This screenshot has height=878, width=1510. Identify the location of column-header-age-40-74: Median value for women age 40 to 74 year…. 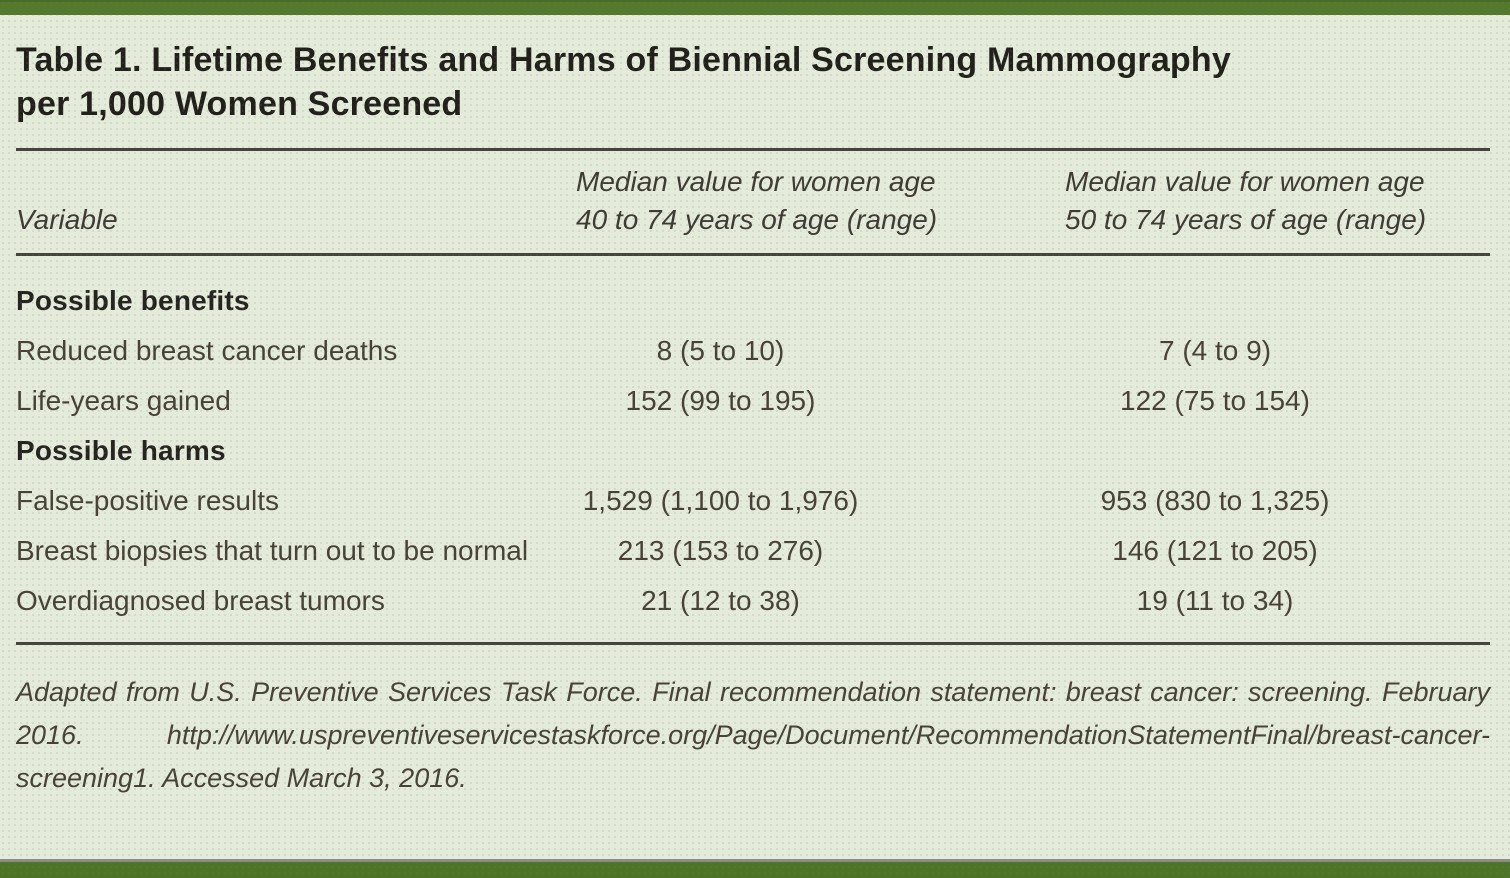
(820, 201).